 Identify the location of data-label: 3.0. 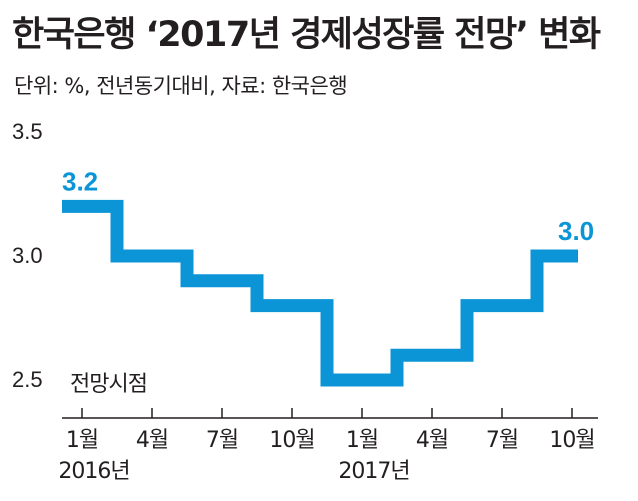
(576, 231).